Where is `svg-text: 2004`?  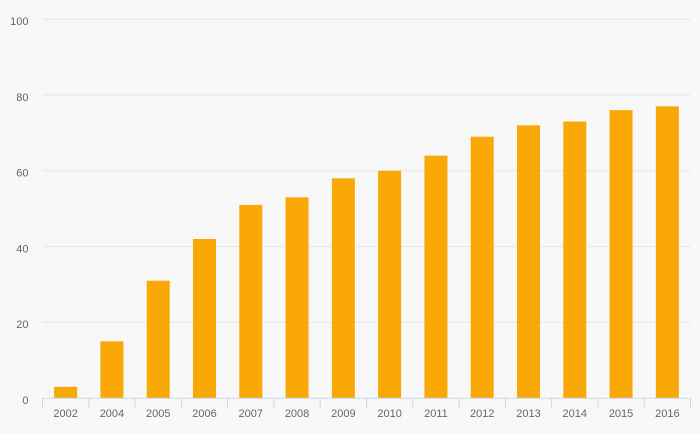 svg-text: 2004 is located at coordinates (112, 414).